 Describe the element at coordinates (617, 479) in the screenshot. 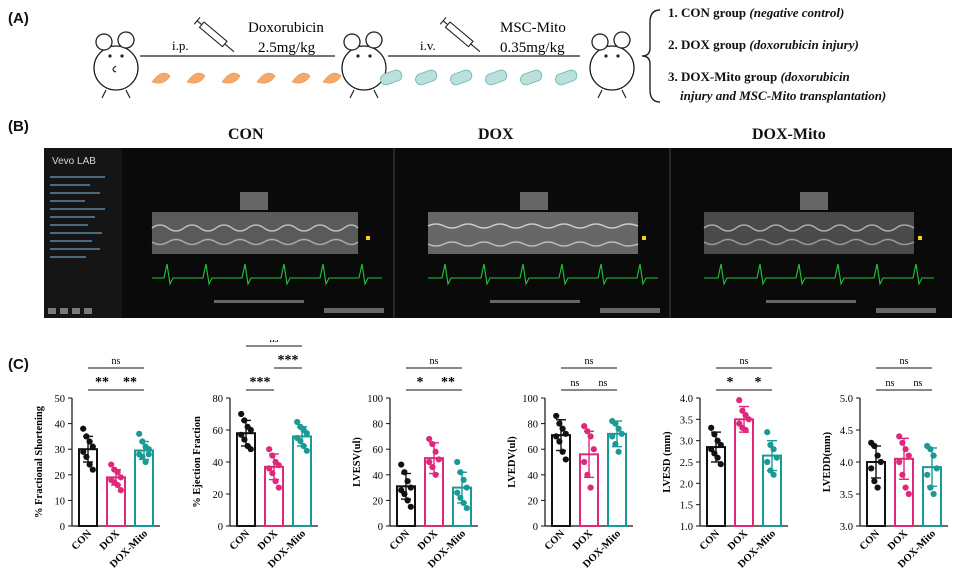

I see `bar` at that location.